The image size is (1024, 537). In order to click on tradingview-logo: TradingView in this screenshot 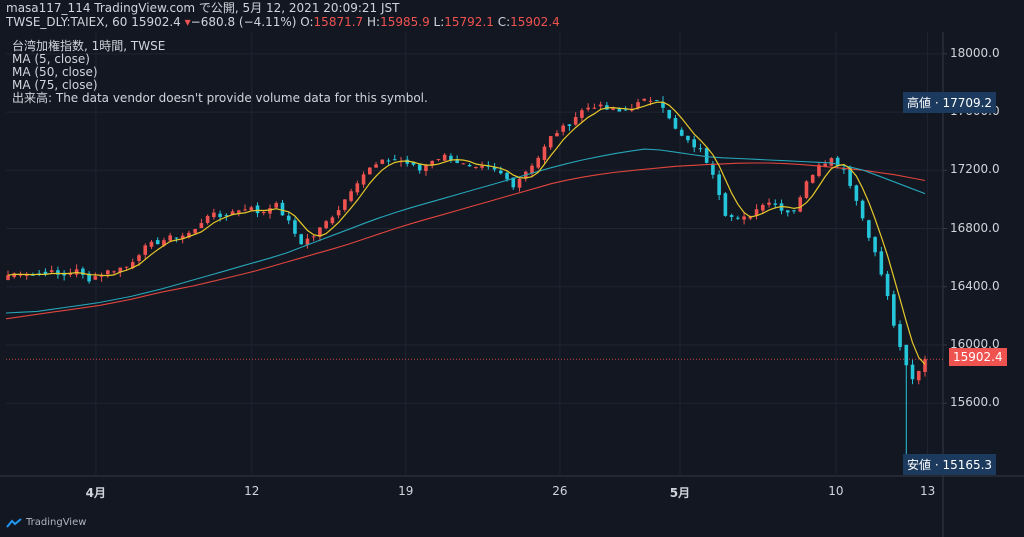, I will do `click(46, 522)`.